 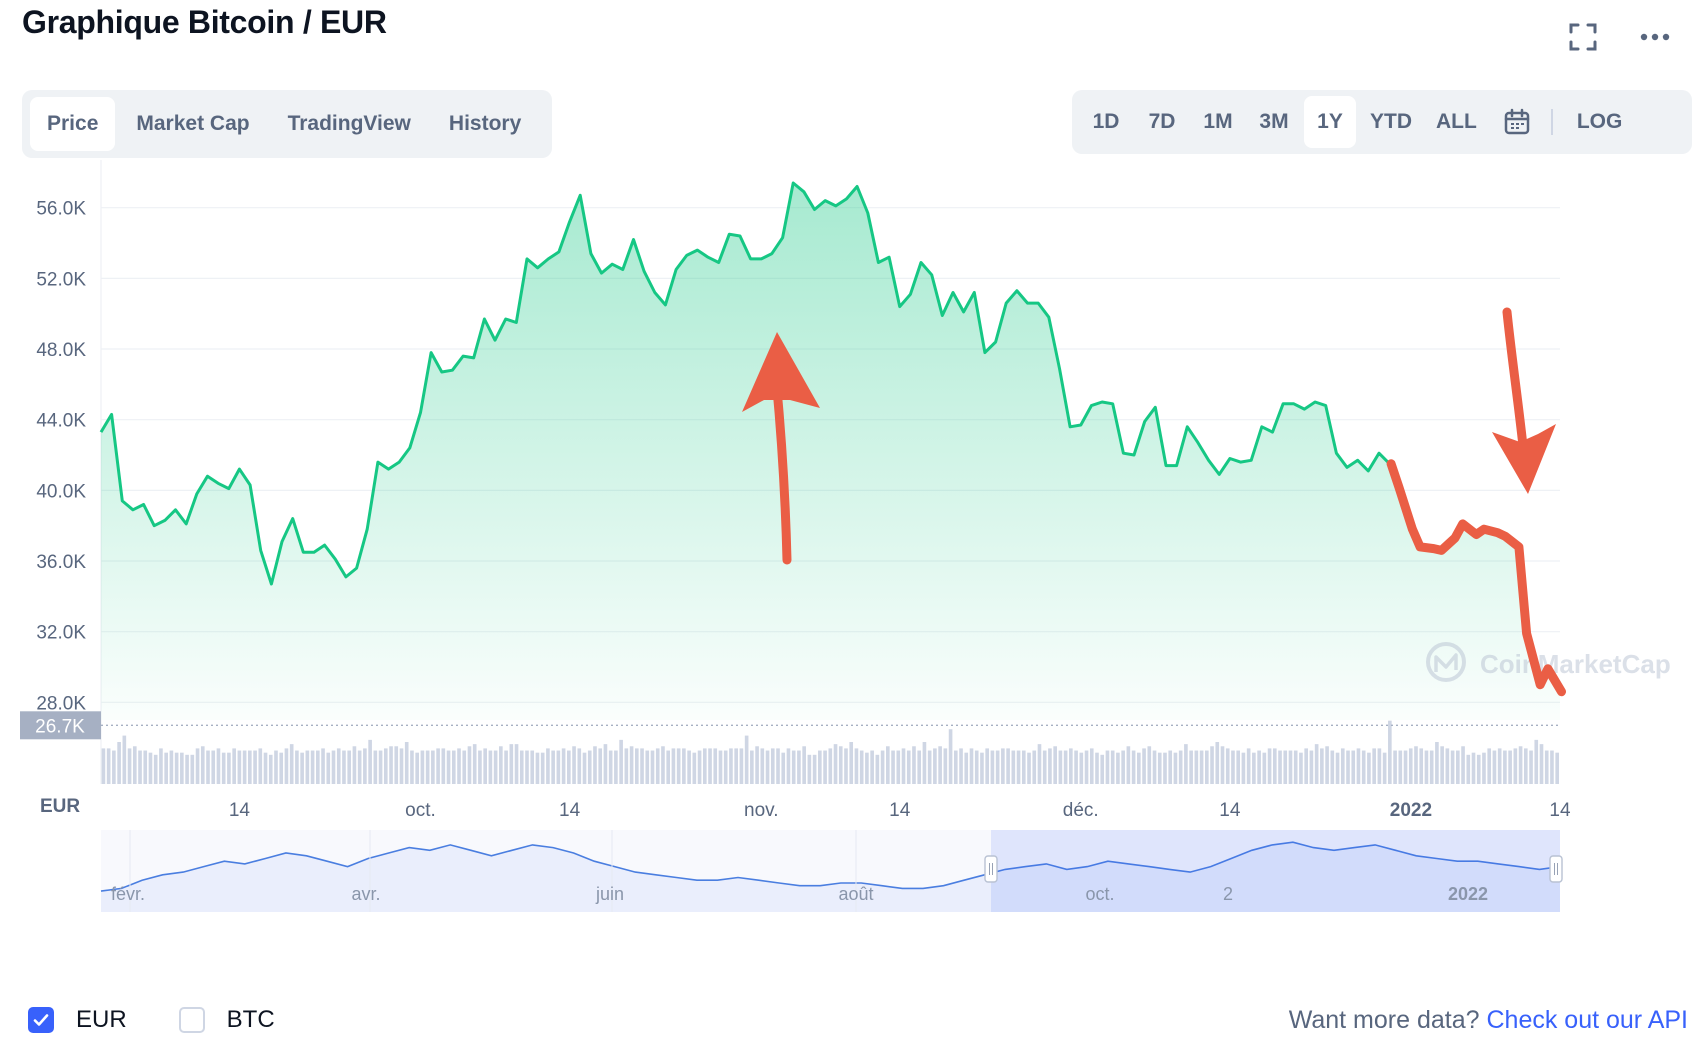 I want to click on range-1y: 1Y, so click(x=1330, y=122).